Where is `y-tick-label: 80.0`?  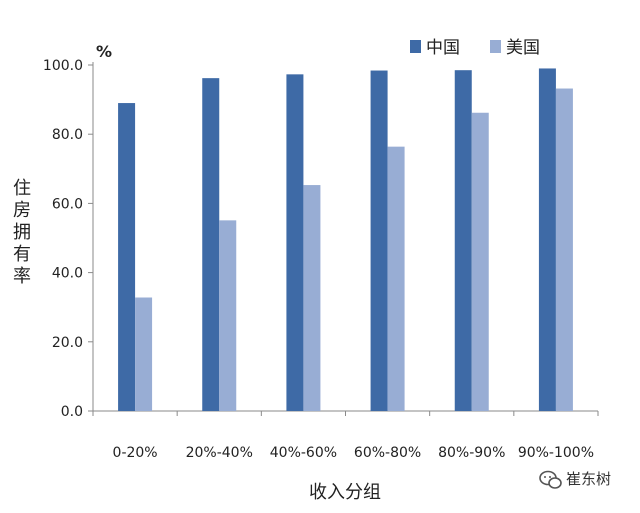
y-tick-label: 80.0 is located at coordinates (67, 135).